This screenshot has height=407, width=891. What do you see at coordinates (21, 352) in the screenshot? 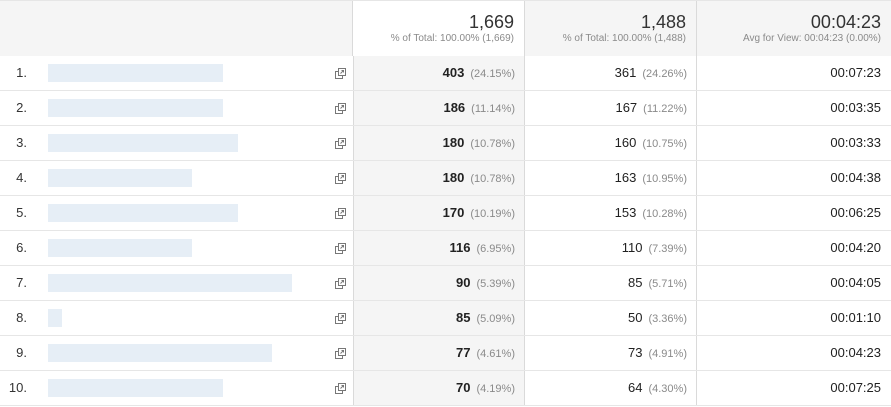
I see `row-index: 9.` at bounding box center [21, 352].